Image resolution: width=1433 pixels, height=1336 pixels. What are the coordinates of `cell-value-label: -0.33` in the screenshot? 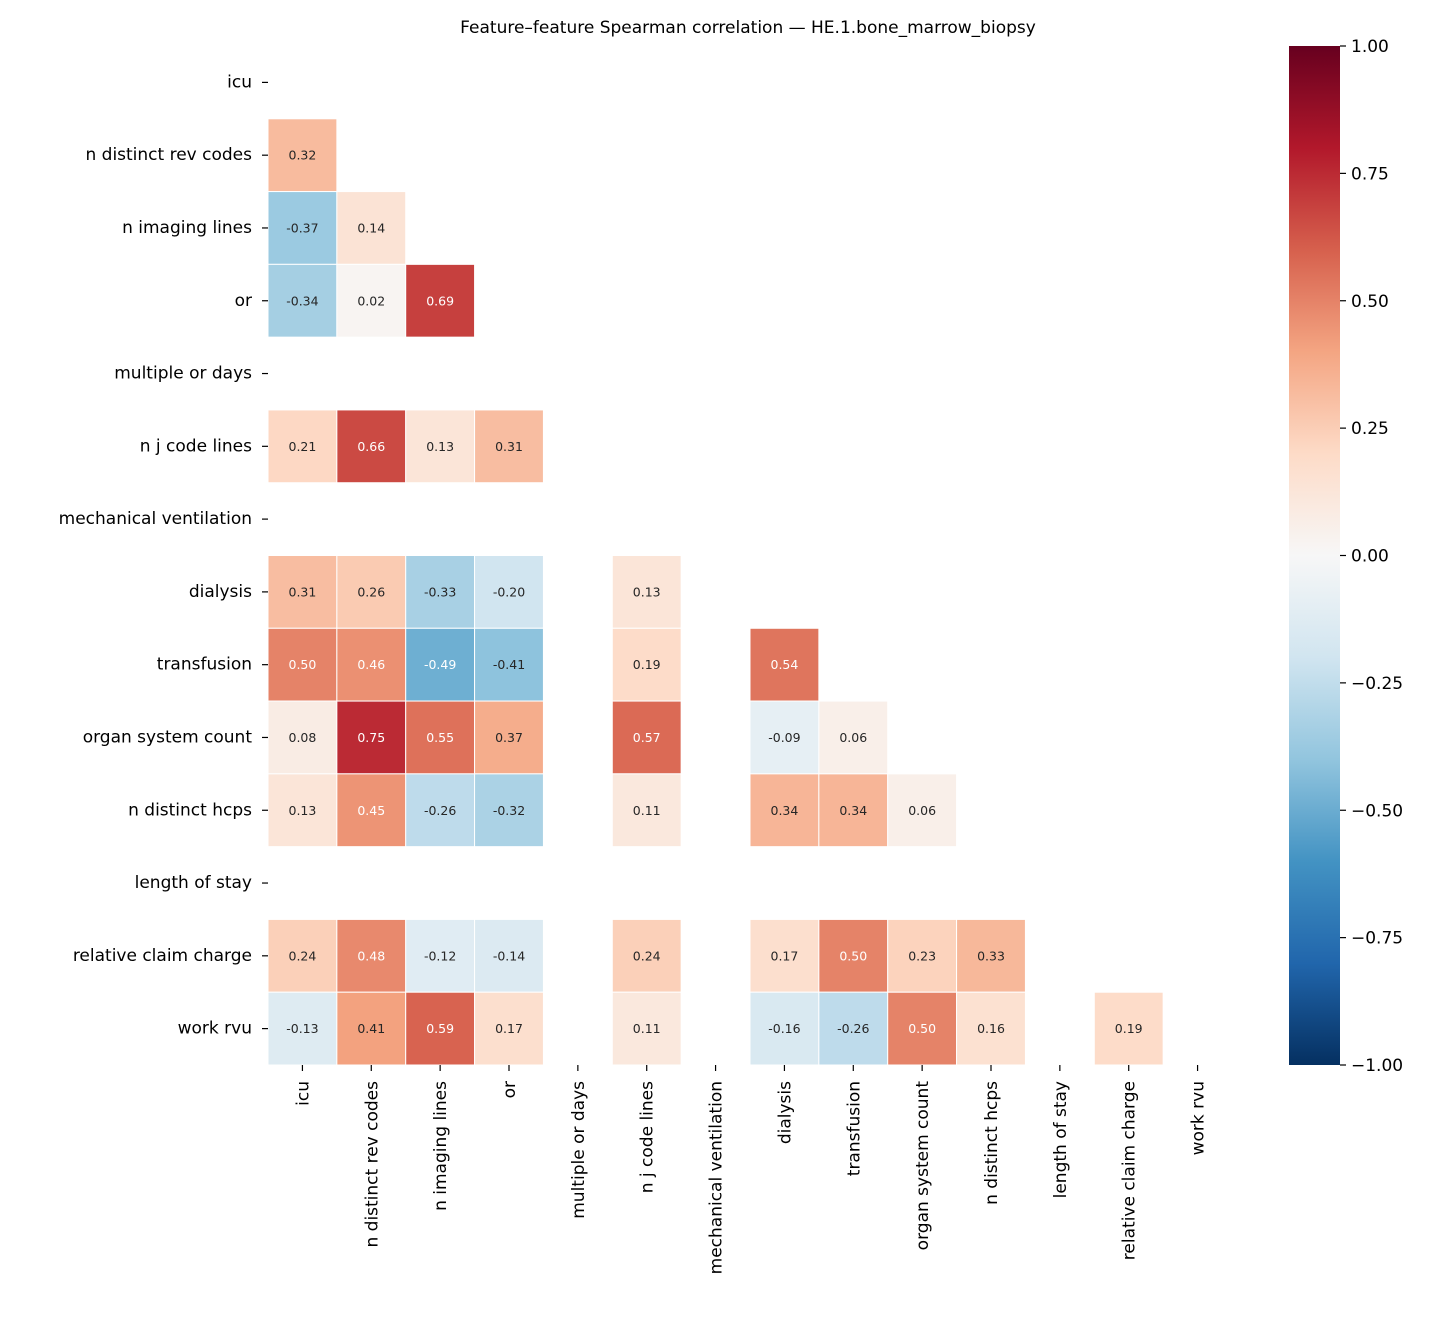 It's located at (440, 591).